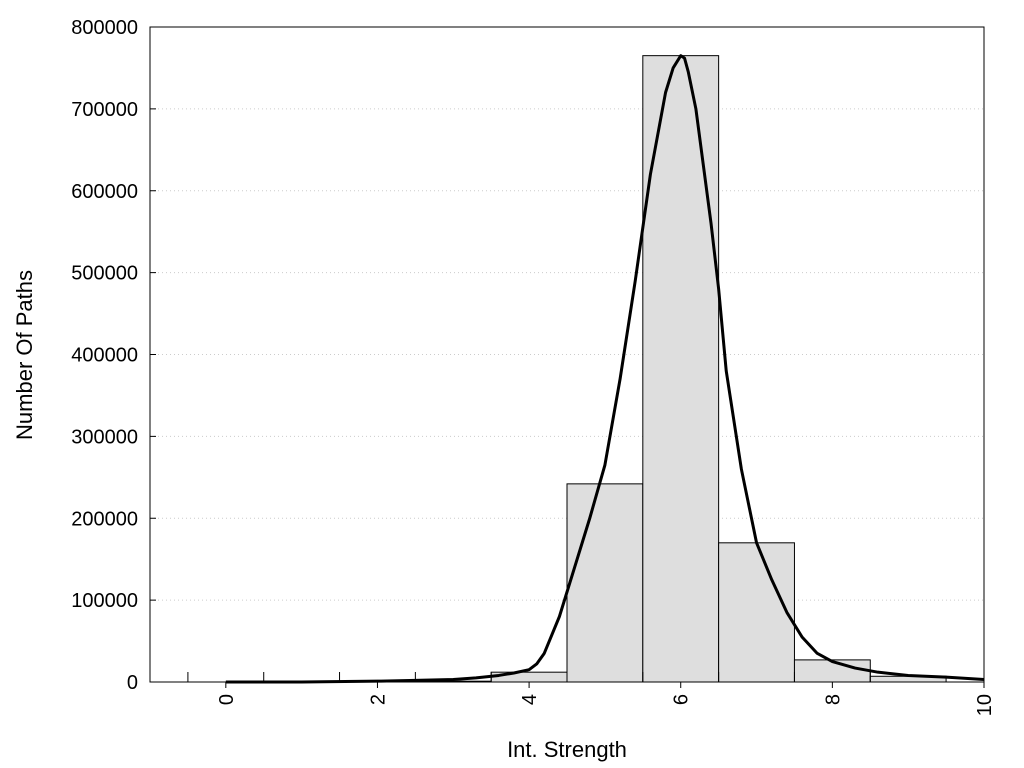 Image resolution: width=1024 pixels, height=768 pixels. I want to click on y-tick-label: 300000, so click(104, 437).